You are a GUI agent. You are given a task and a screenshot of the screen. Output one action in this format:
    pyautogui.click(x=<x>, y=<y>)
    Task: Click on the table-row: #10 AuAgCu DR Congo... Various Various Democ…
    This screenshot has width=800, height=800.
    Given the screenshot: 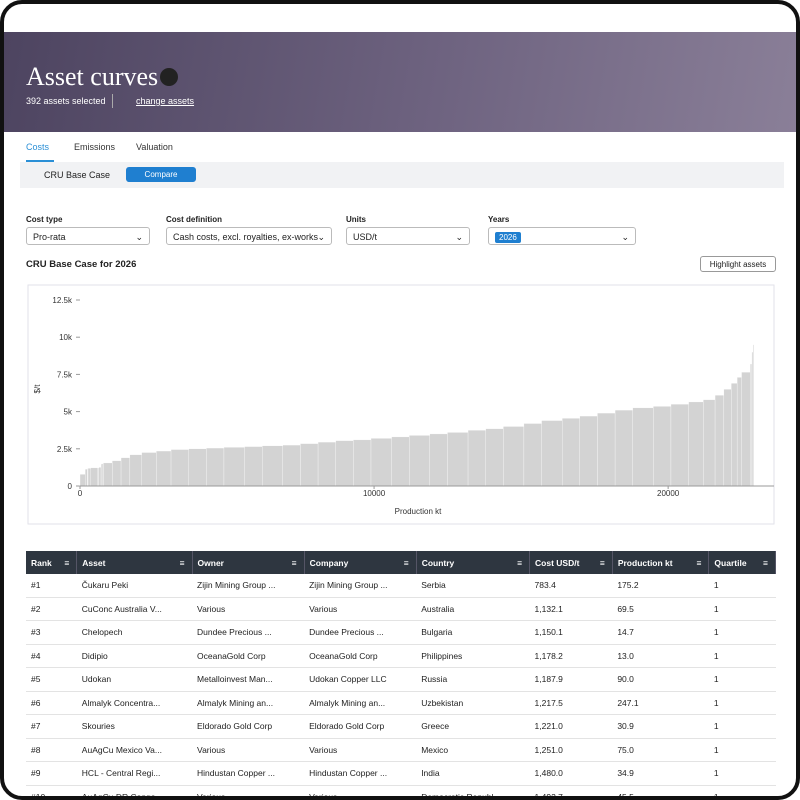 What is the action you would take?
    pyautogui.click(x=401, y=790)
    